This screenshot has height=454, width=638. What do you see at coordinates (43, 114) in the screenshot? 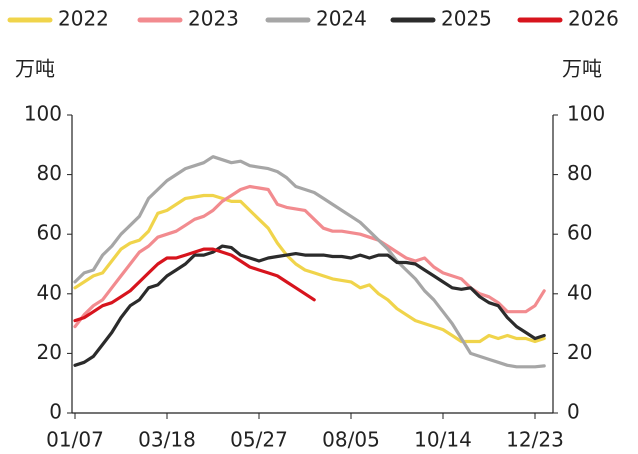
I see `y-tick-label: 100` at bounding box center [43, 114].